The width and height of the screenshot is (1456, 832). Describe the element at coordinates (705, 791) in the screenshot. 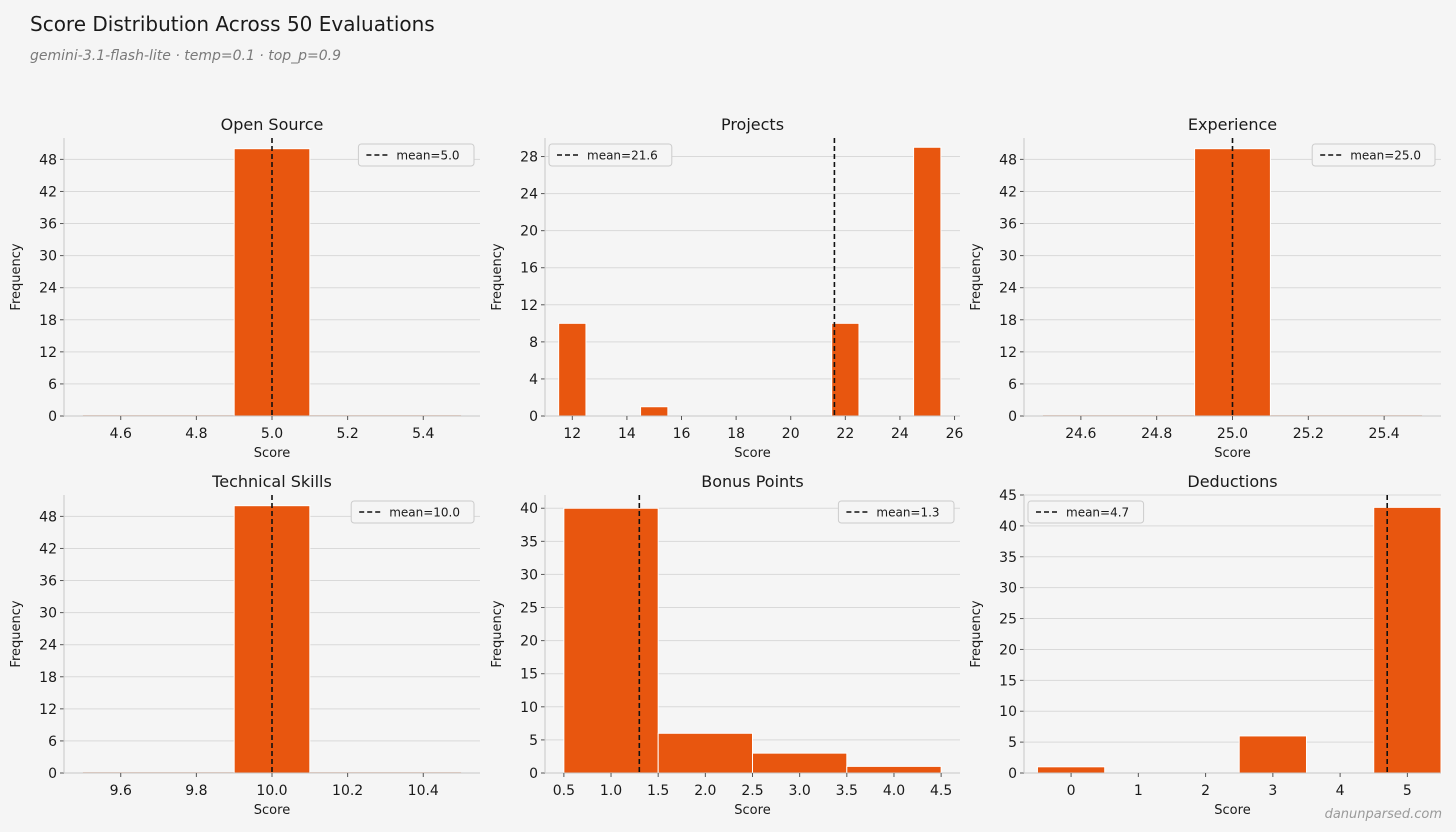

I see `x-tick-label: 2.0` at that location.